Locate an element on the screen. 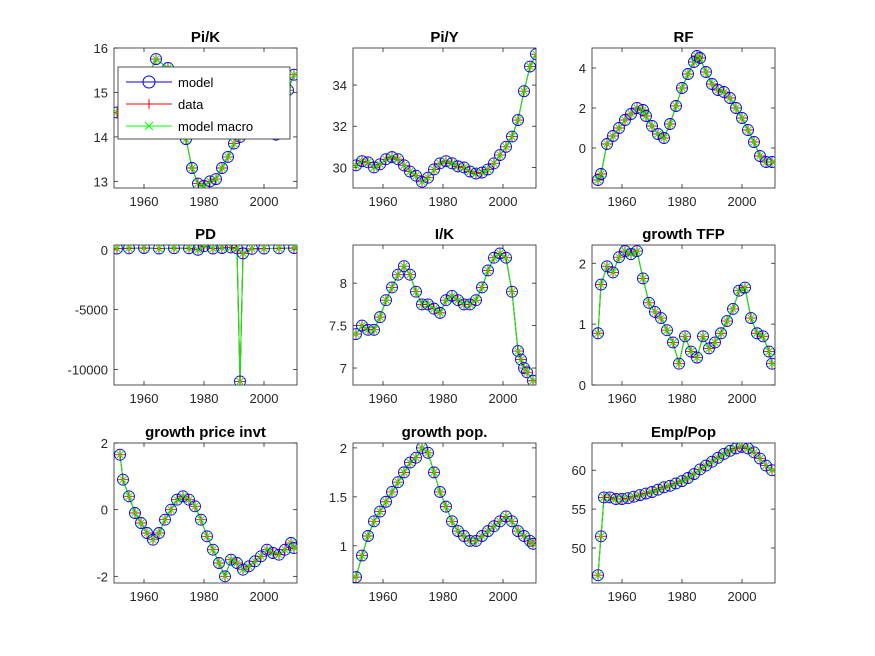 The height and width of the screenshot is (656, 875). panel-emp-pop: Emp/Pop 1960 1980 2000 50 55 60 is located at coordinates (674, 514).